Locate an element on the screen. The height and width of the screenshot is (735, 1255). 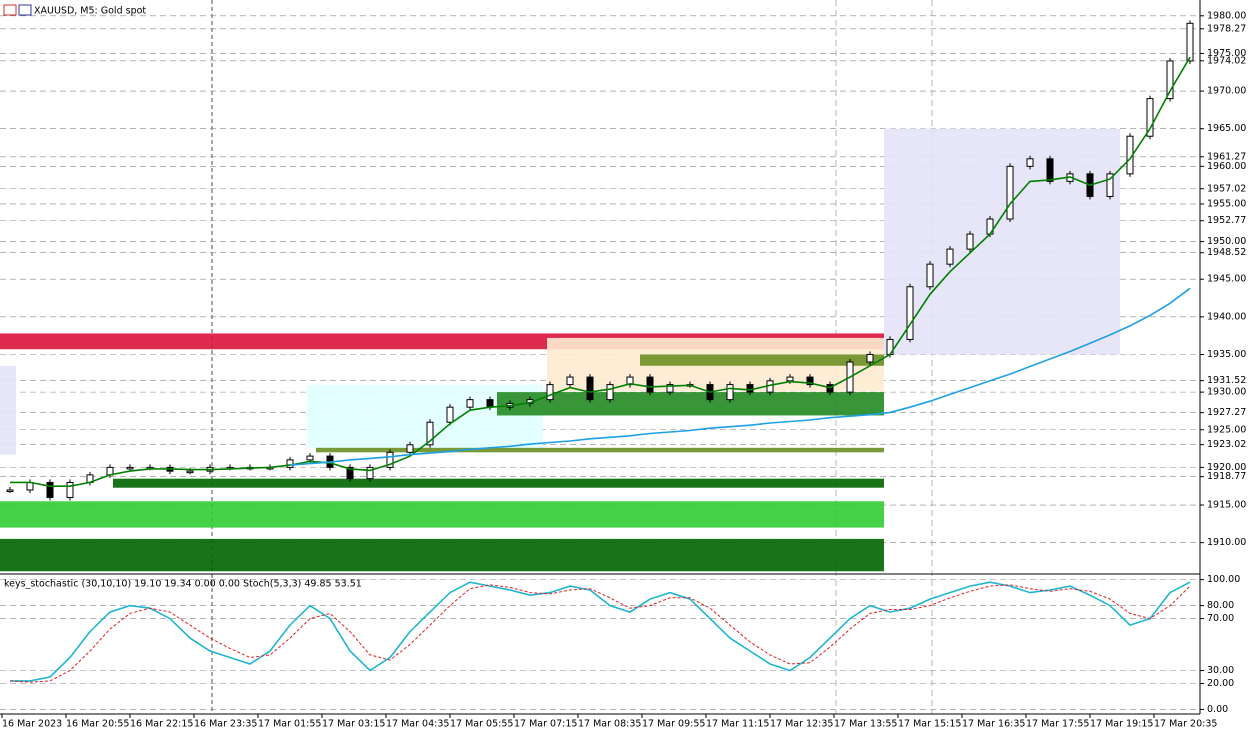
y-tick-label: 0.00 is located at coordinates (1217, 709).